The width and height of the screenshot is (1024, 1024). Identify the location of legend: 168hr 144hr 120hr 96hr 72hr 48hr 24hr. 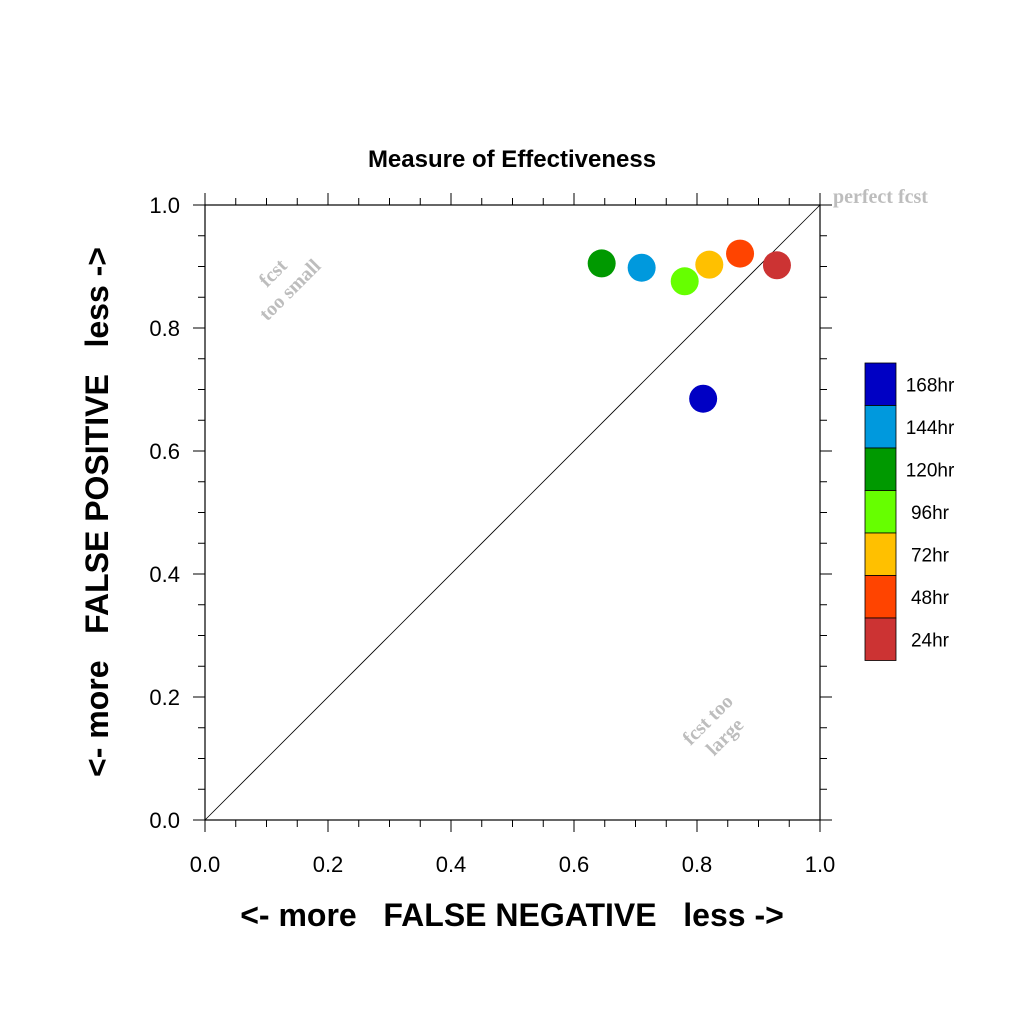
(909, 511).